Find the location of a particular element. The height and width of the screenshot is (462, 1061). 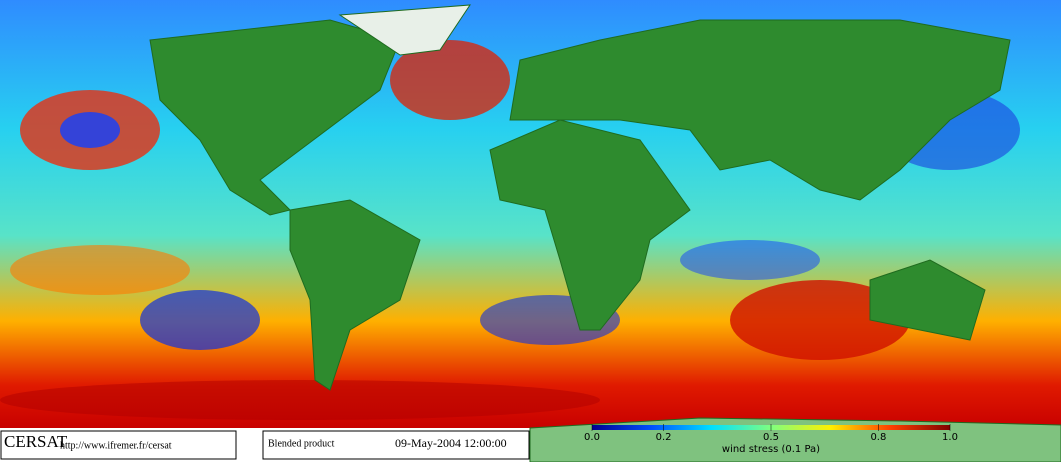

product-box is located at coordinates (396, 445).